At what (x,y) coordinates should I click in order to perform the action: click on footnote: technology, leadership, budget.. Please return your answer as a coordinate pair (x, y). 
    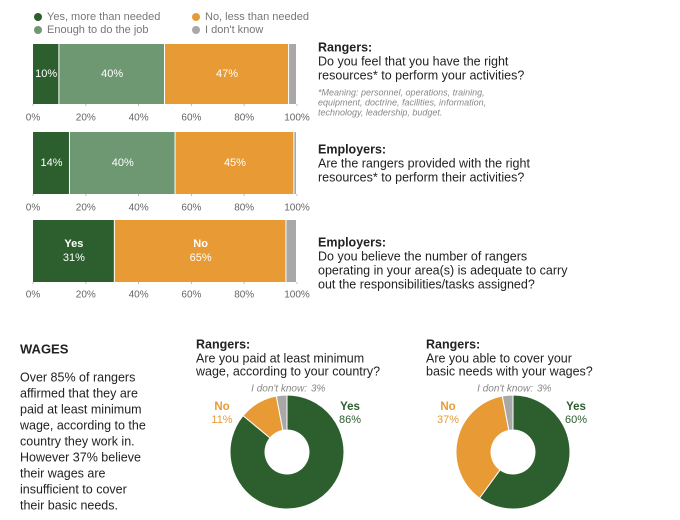
    Looking at the image, I should click on (380, 112).